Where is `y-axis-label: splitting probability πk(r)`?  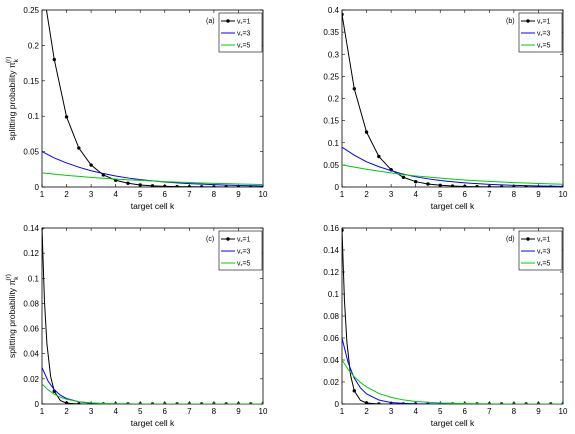 y-axis-label: splitting probability πk(r) is located at coordinates (12, 99).